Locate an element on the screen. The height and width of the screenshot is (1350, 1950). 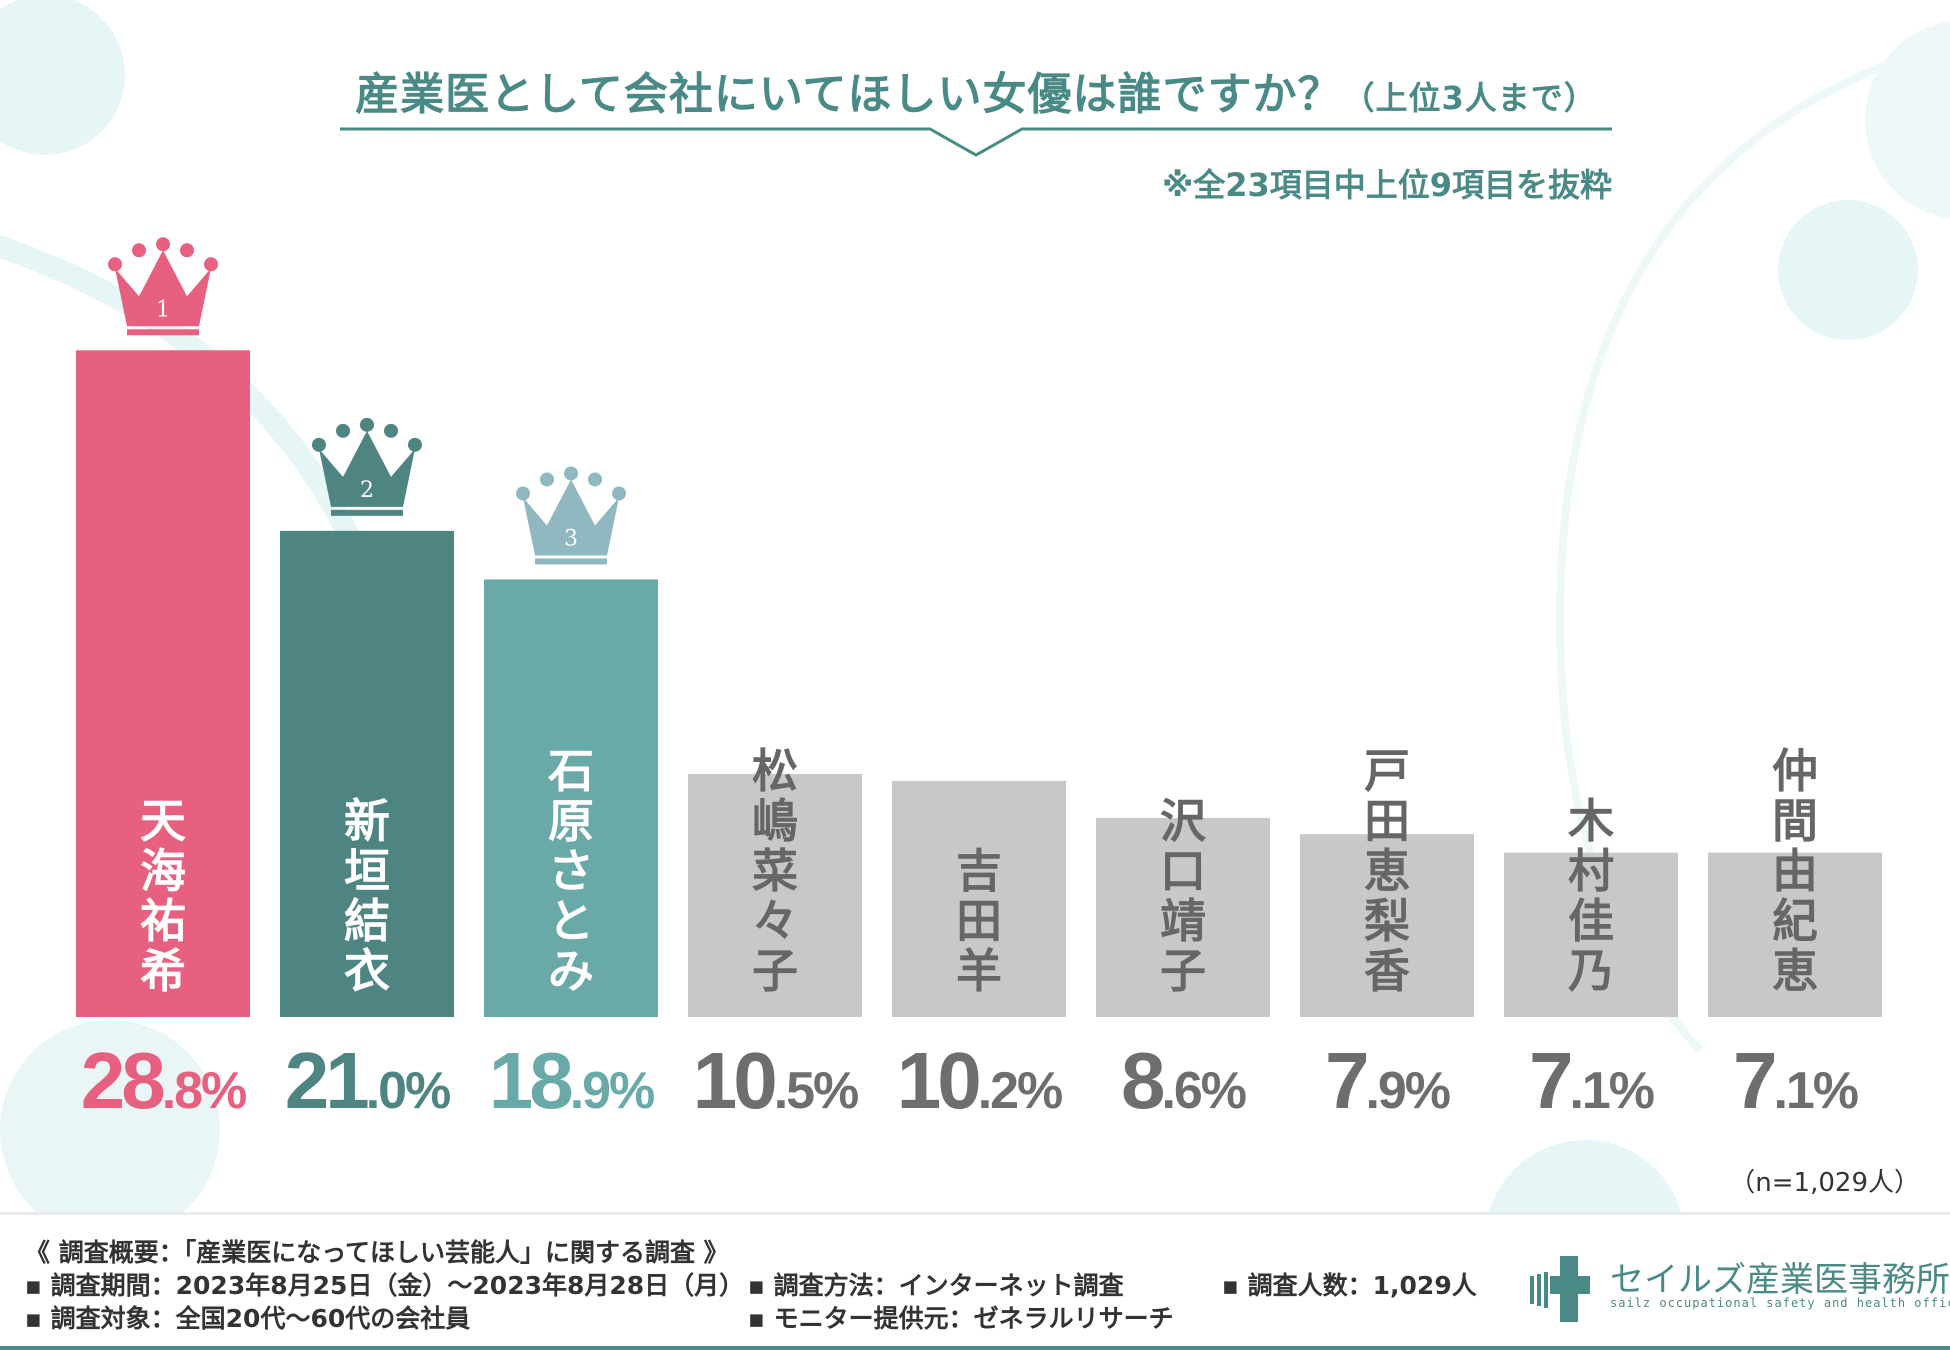
bar-name-label: 天海祐希 is located at coordinates (163, 896).